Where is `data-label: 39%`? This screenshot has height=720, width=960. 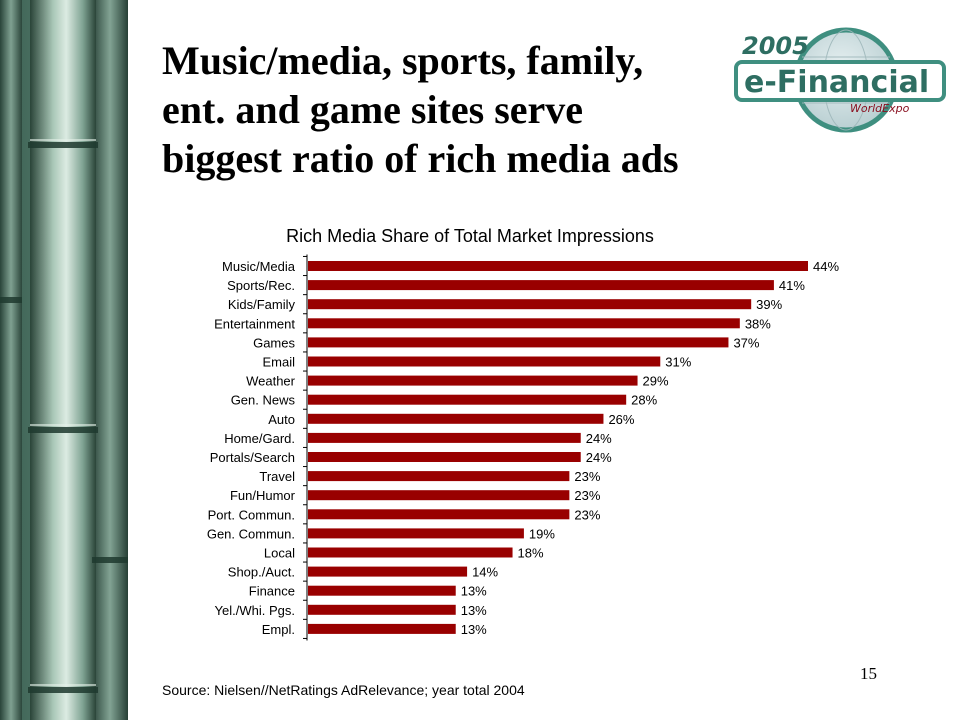
data-label: 39% is located at coordinates (769, 304).